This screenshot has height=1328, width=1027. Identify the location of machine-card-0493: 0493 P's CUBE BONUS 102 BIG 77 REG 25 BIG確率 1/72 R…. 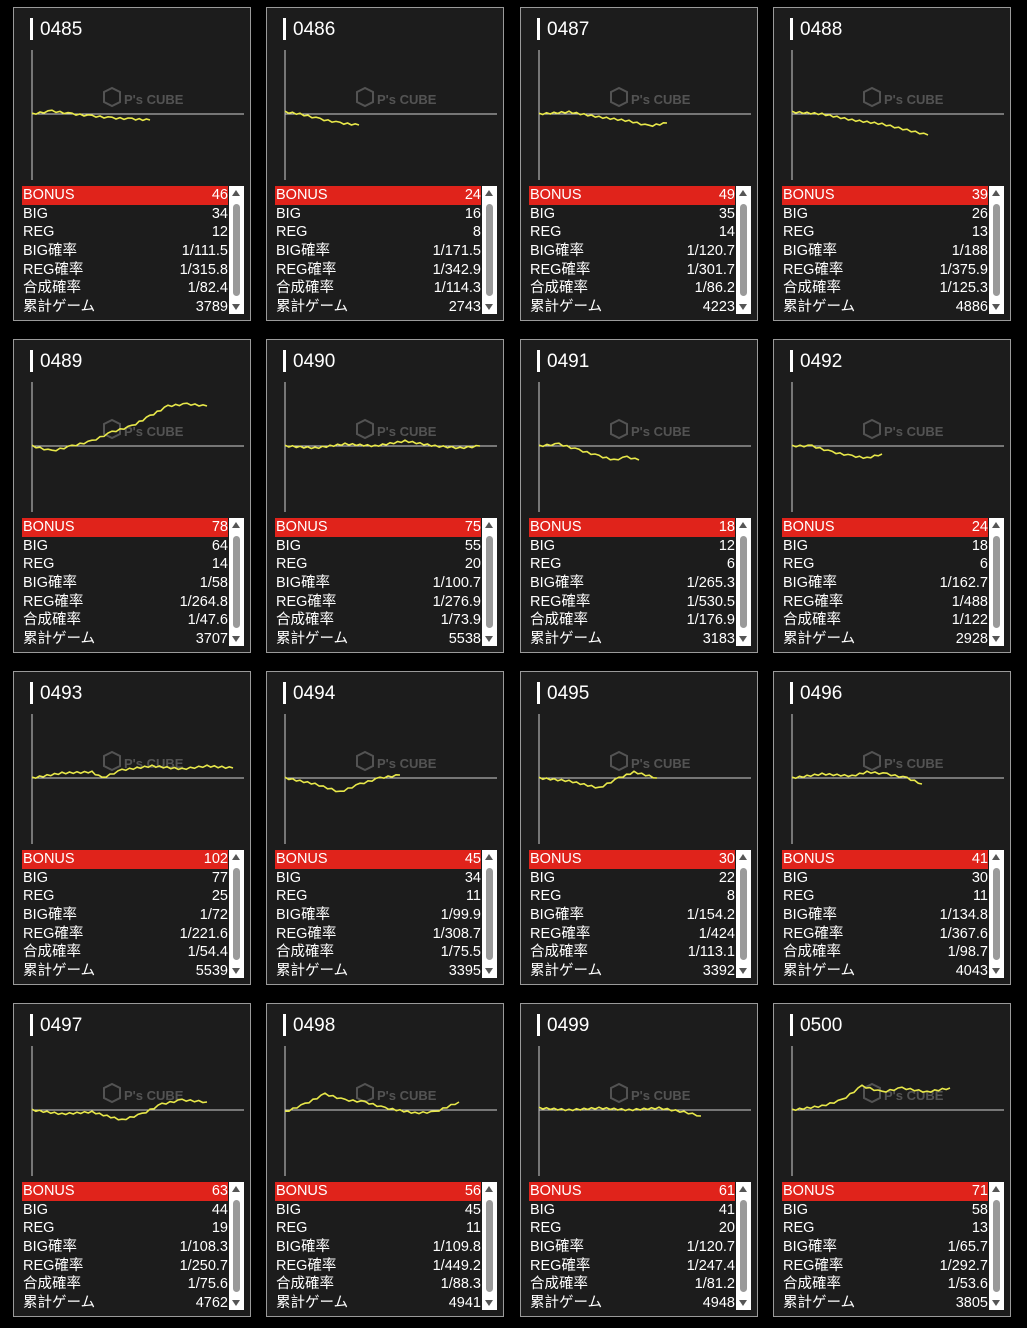
(132, 828).